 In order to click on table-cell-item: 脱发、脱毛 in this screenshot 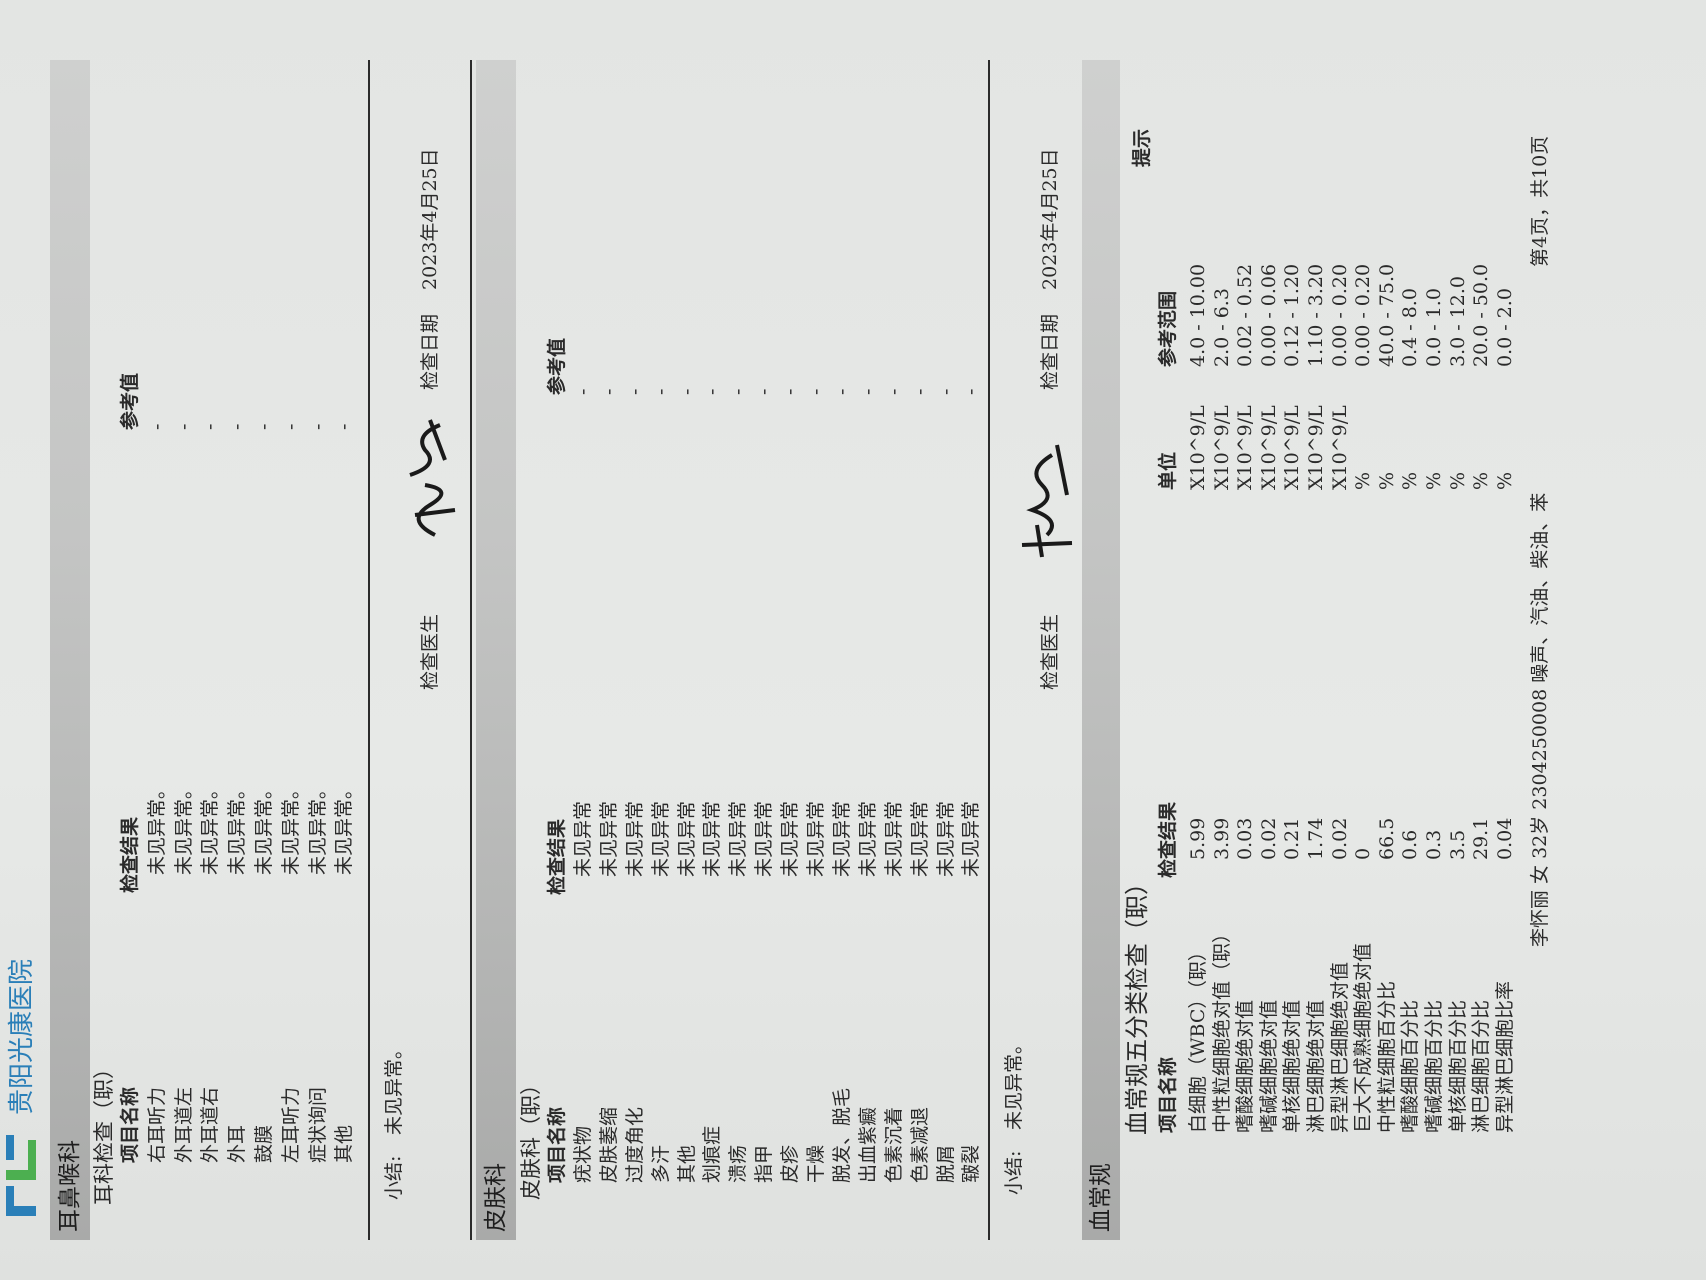, I will do `click(841, 1135)`.